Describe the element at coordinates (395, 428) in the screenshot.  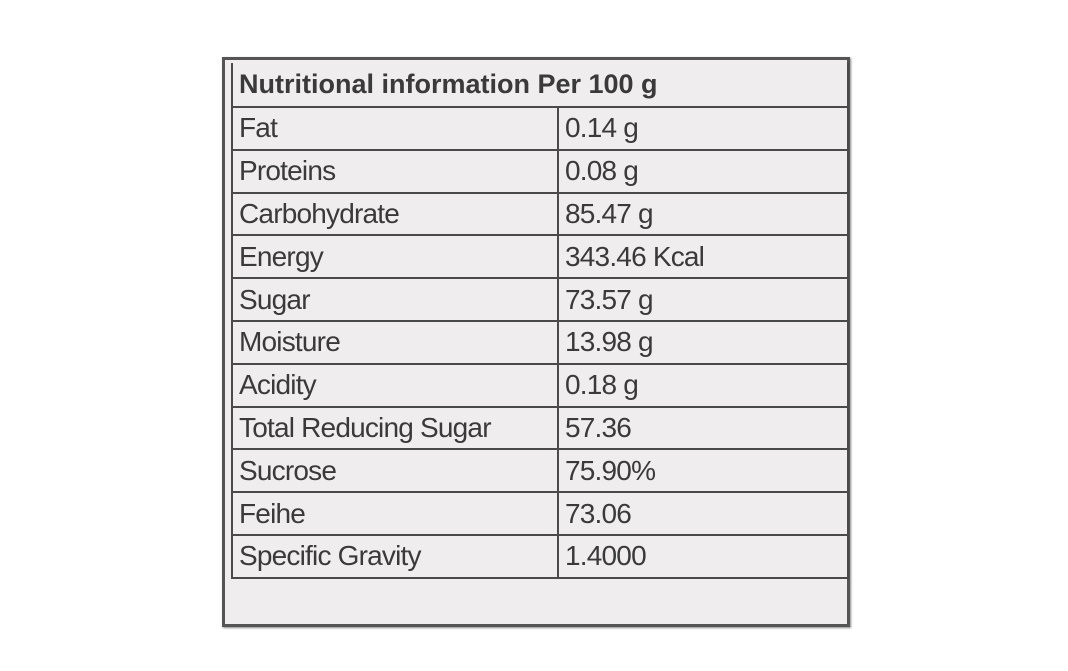
I see `nutrient-name: Total Reducing Sugar` at that location.